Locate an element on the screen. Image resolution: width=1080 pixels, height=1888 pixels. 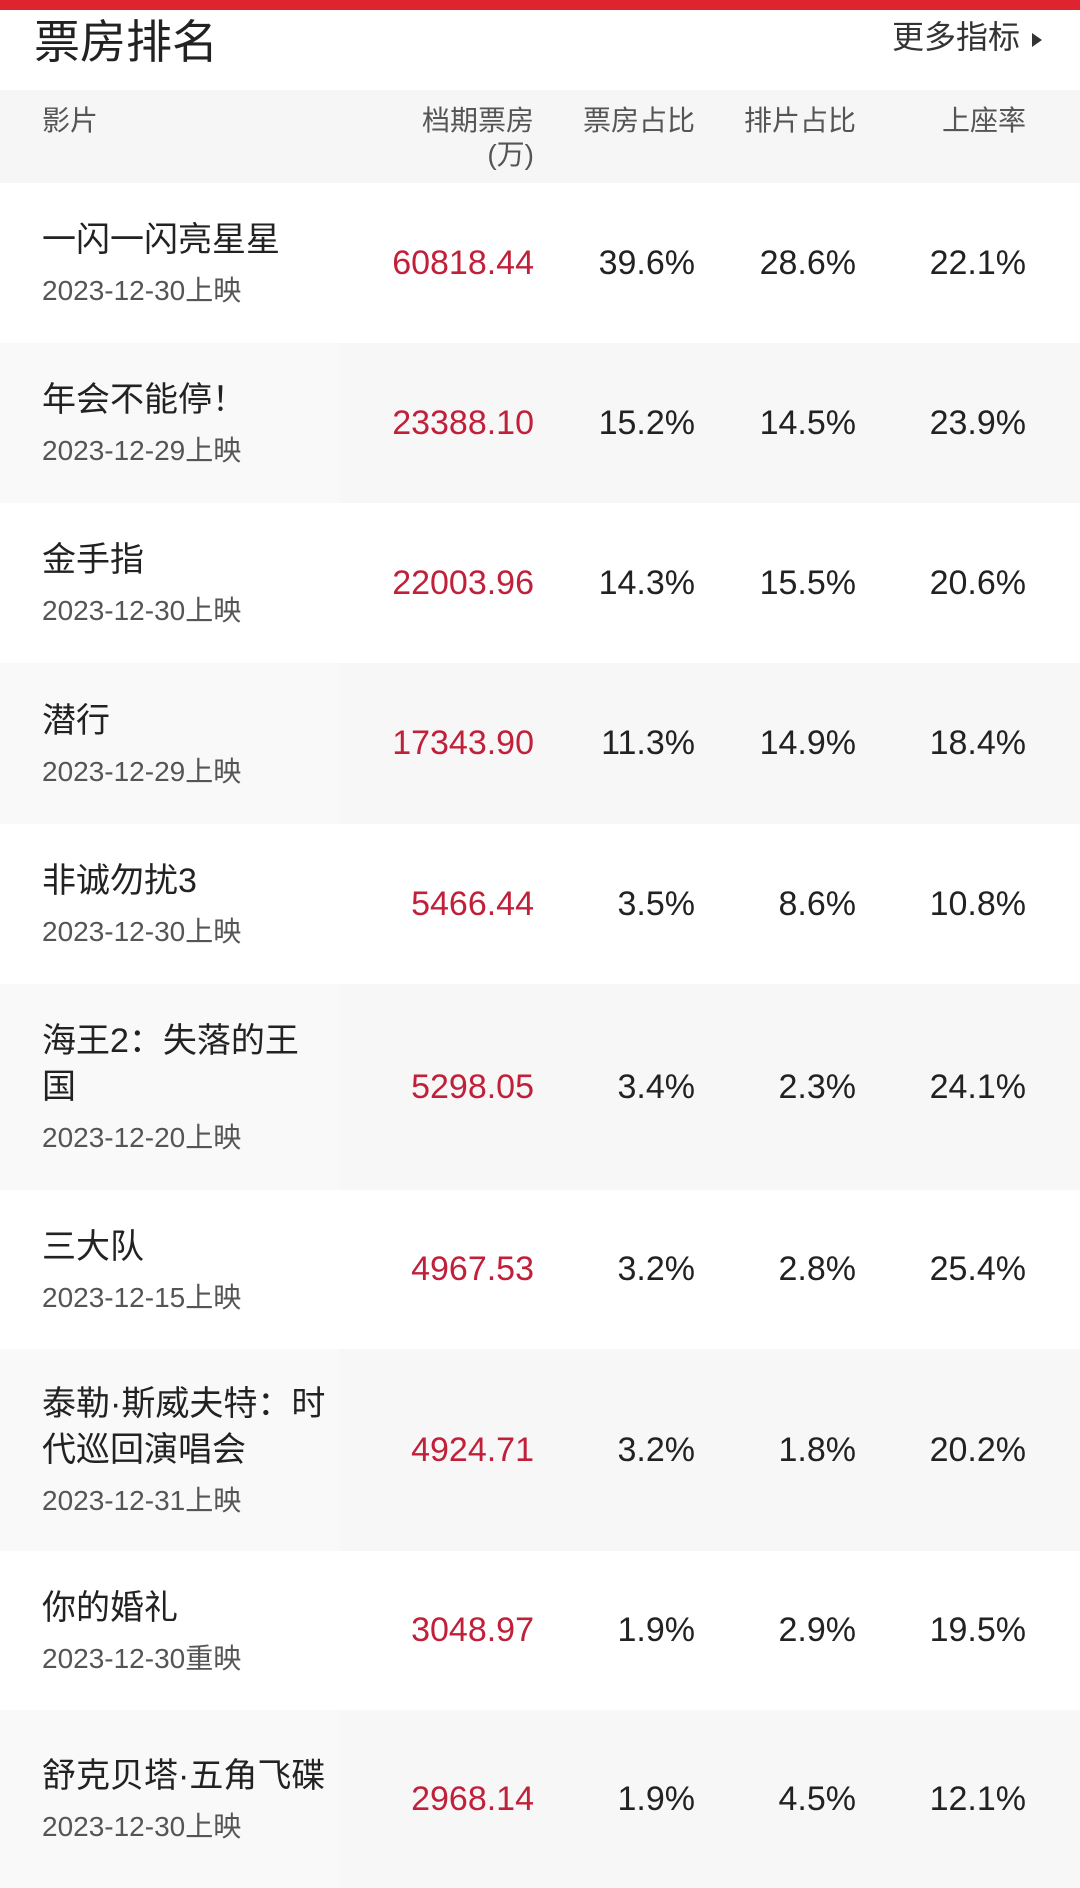
col-header: 档期票房 (万) is located at coordinates (437, 136).